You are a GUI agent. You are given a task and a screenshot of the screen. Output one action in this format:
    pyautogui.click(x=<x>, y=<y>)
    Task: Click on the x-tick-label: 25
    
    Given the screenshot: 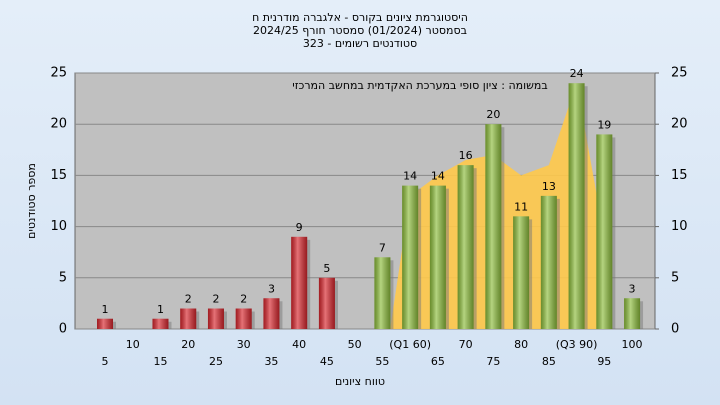 What is the action you would take?
    pyautogui.click(x=216, y=361)
    